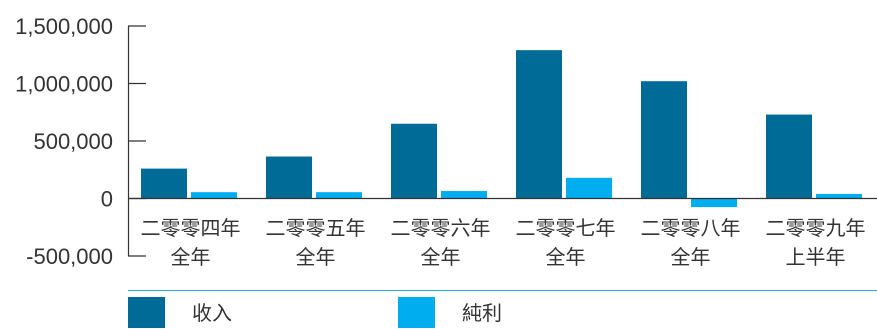 Image resolution: width=877 pixels, height=329 pixels. What do you see at coordinates (64, 84) in the screenshot?
I see `y-tick-label: 1,000,000` at bounding box center [64, 84].